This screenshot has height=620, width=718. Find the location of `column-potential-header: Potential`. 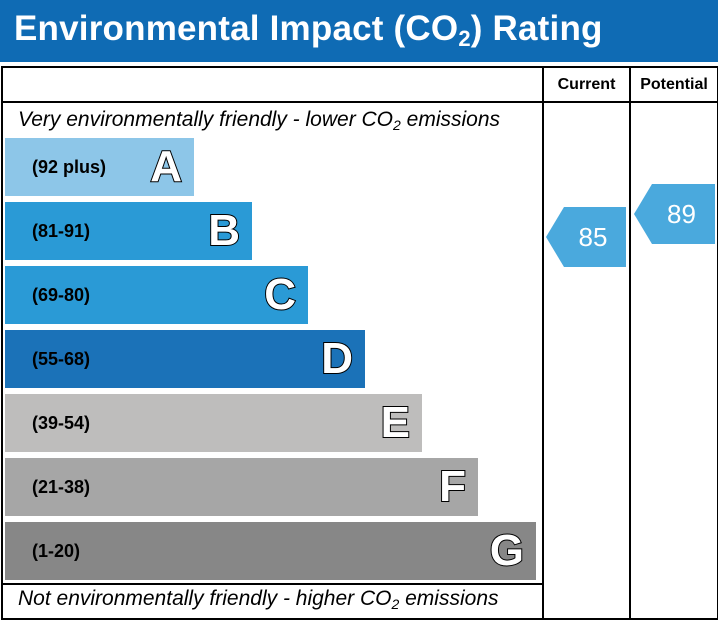

column-potential-header: Potential is located at coordinates (674, 84).